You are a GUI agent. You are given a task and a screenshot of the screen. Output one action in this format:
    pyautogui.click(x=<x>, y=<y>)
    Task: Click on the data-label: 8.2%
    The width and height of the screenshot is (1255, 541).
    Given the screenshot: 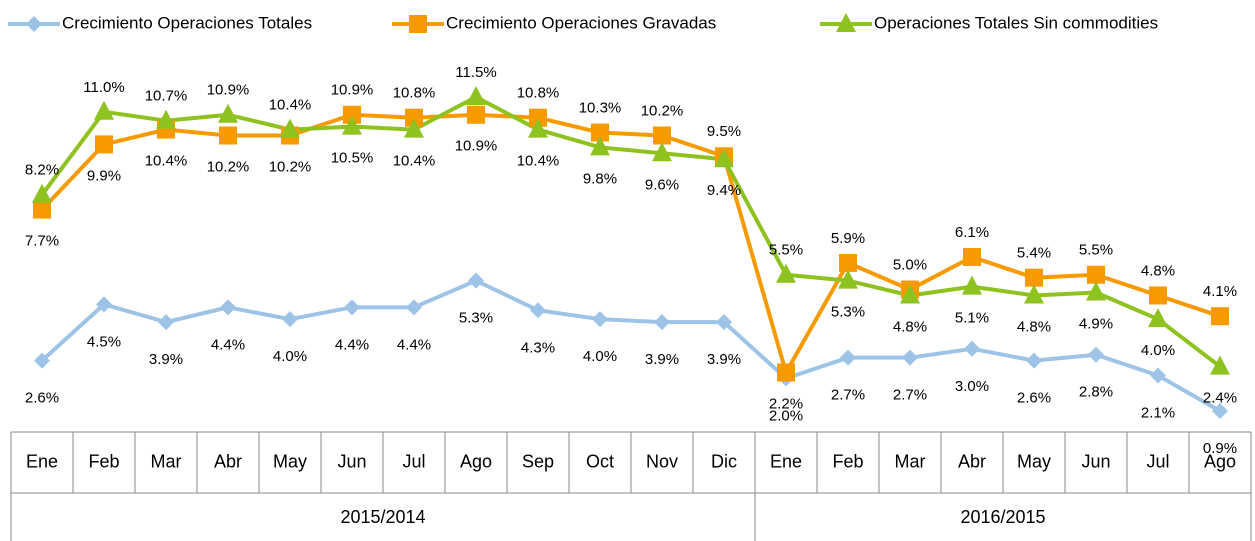 What is the action you would take?
    pyautogui.click(x=42, y=170)
    